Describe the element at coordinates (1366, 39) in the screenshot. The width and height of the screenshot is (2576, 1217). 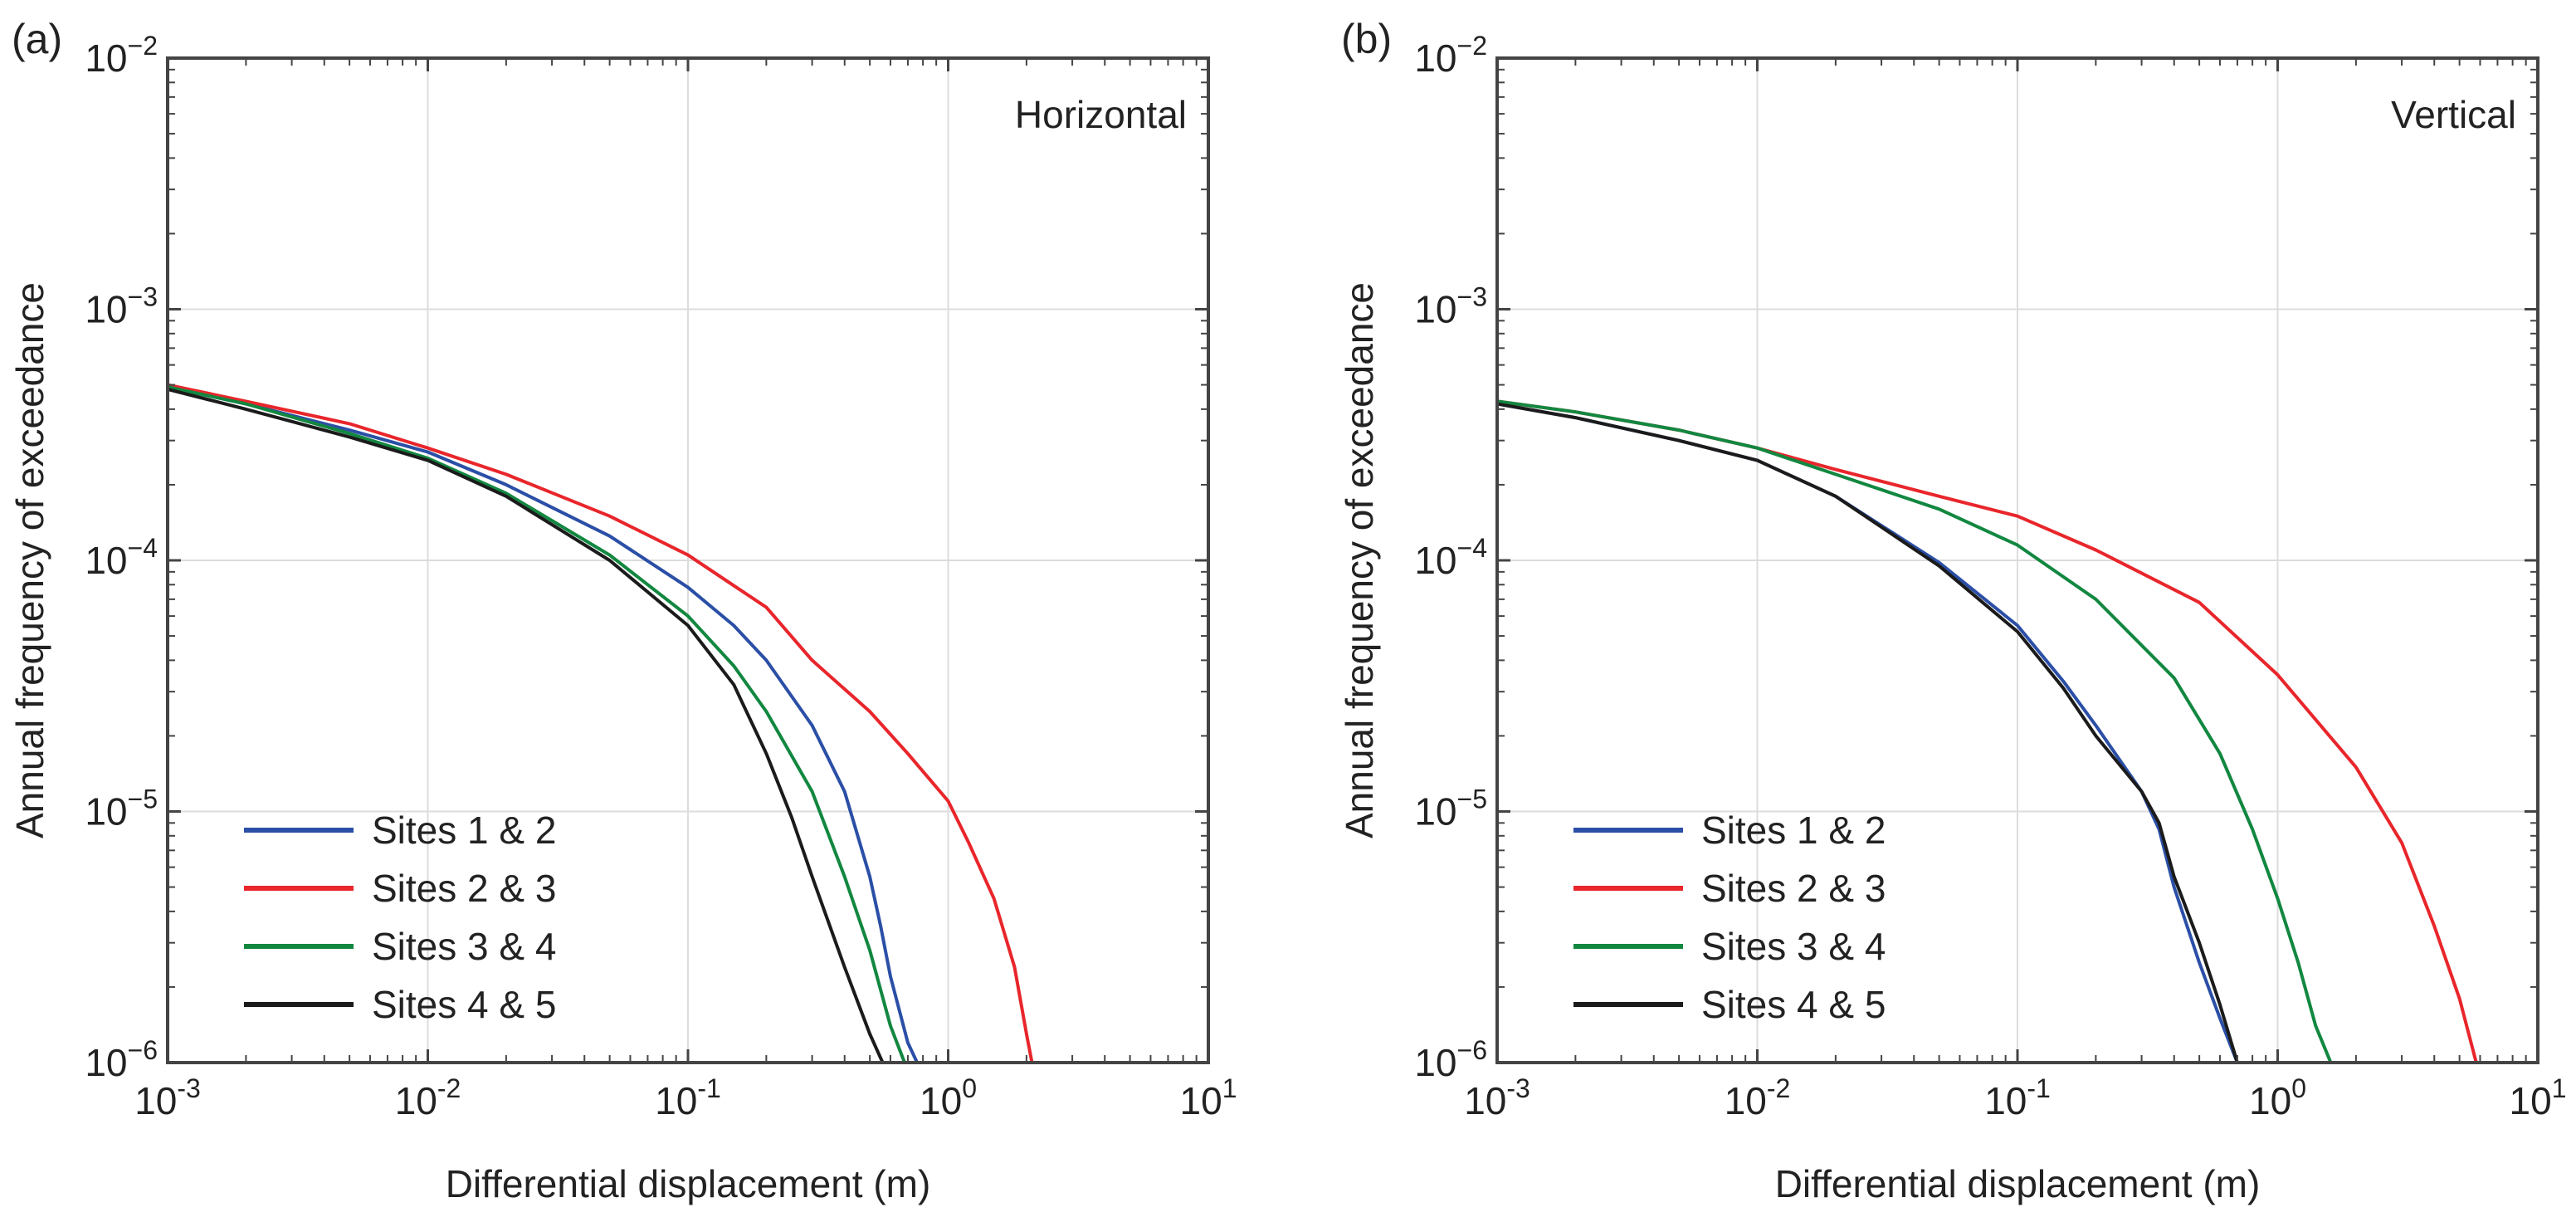
I see `panel-label: (b)` at that location.